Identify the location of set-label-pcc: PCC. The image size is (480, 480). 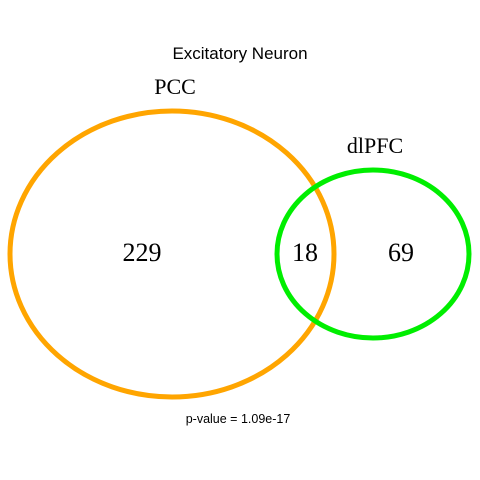
(175, 86).